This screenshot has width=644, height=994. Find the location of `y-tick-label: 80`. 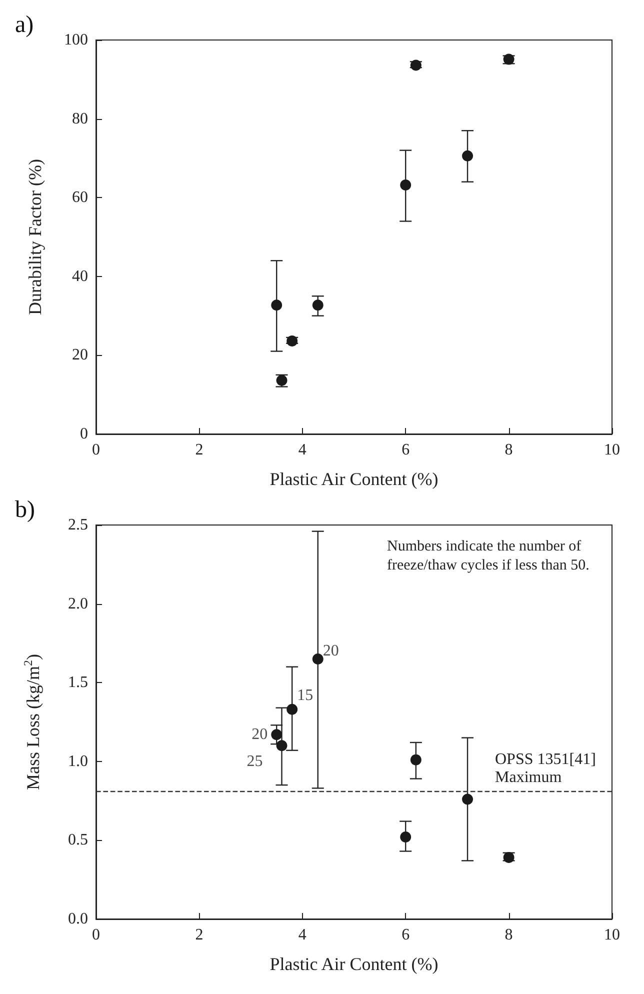

y-tick-label: 80 is located at coordinates (80, 119).